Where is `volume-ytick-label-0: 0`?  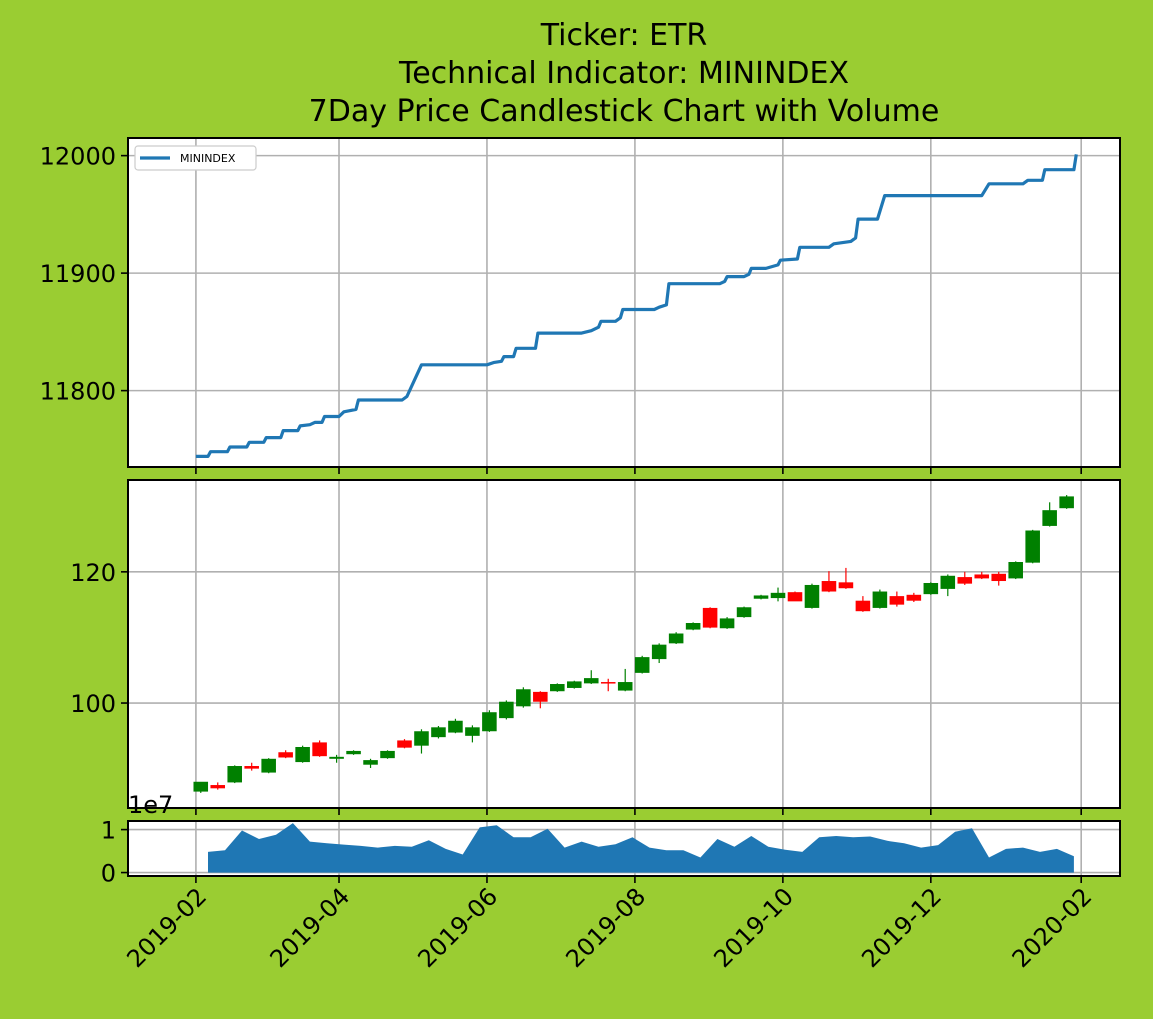
volume-ytick-label-0: 0 is located at coordinates (108, 874).